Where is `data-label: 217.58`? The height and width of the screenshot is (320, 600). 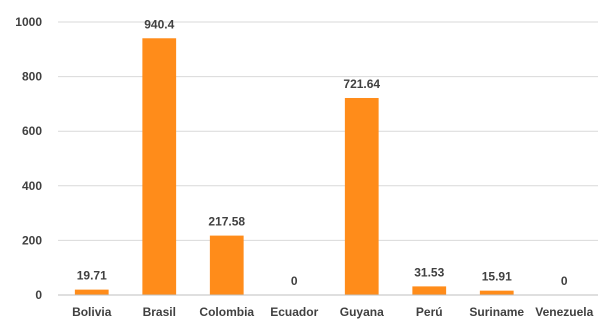 data-label: 217.58 is located at coordinates (226, 222).